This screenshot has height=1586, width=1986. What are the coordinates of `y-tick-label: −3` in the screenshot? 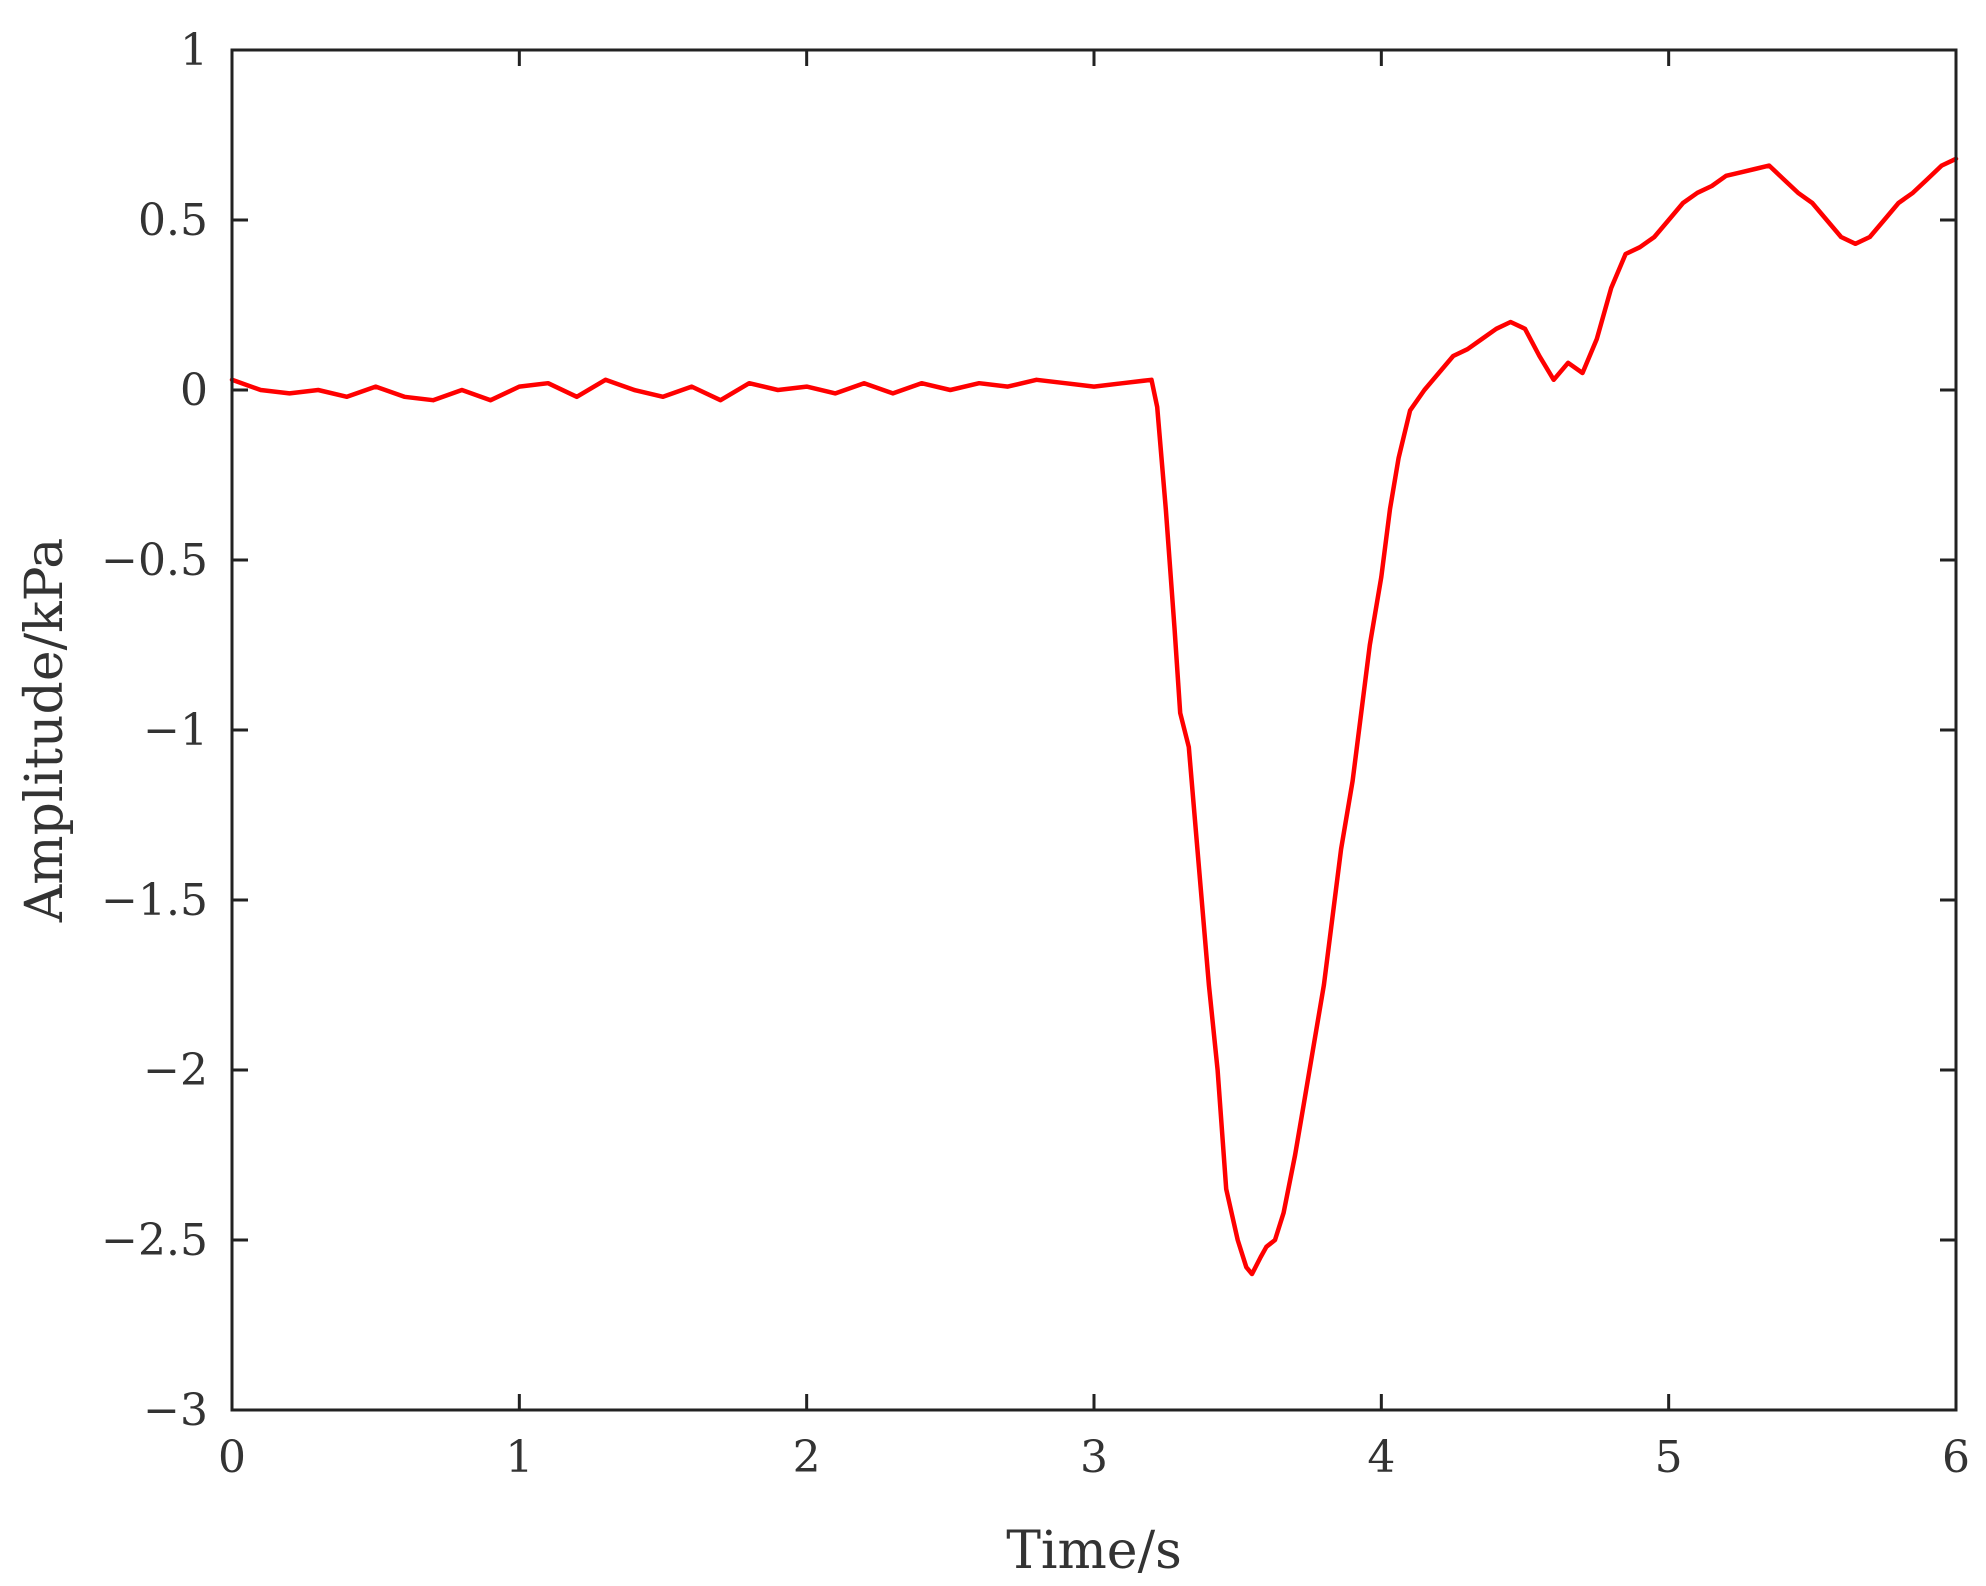 It's located at (175, 1410).